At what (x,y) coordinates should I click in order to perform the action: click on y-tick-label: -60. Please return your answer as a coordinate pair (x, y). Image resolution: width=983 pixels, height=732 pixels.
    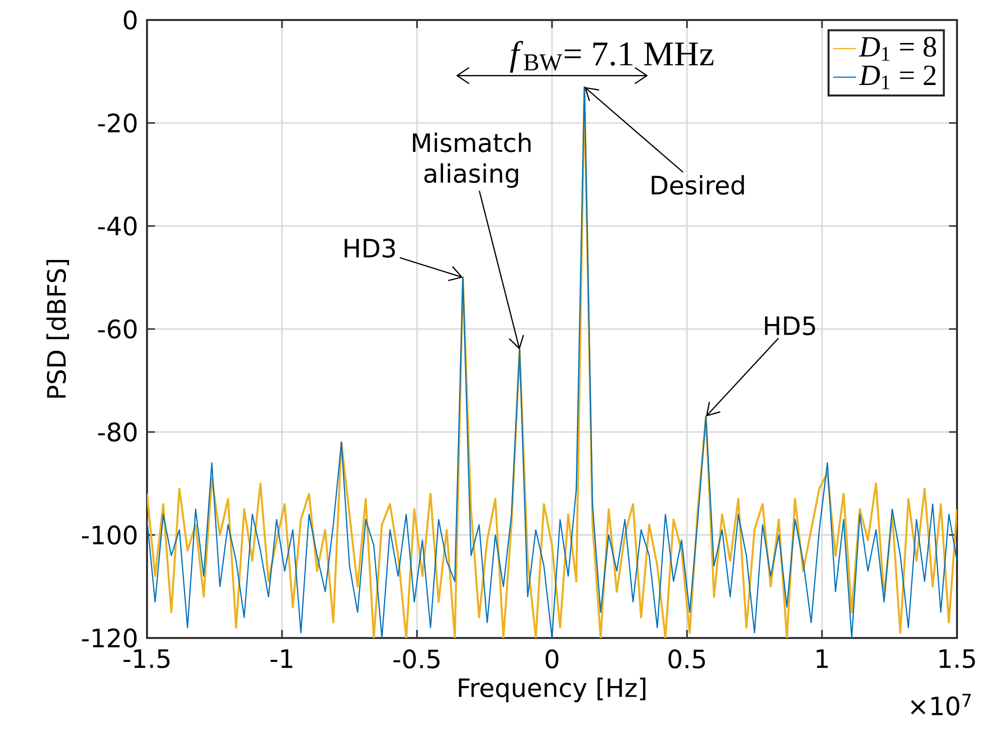
    Looking at the image, I should click on (117, 329).